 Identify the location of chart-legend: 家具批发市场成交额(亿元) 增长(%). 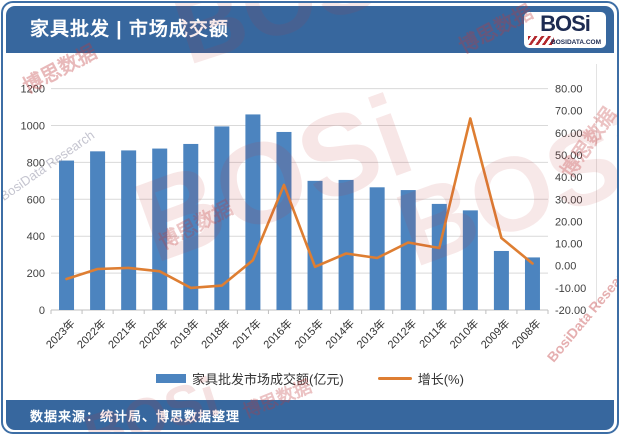
(310, 378).